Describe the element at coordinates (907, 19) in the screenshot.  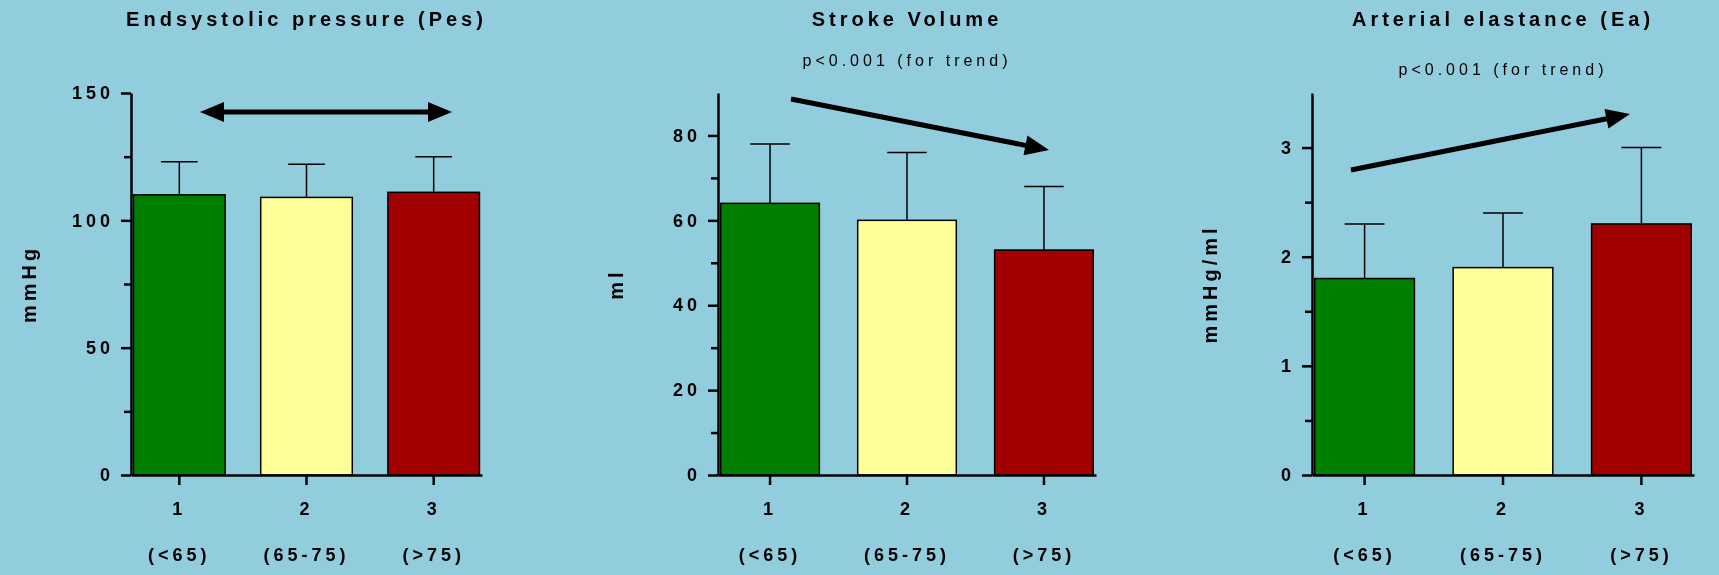
I see `chart-title: Stroke Volume` at that location.